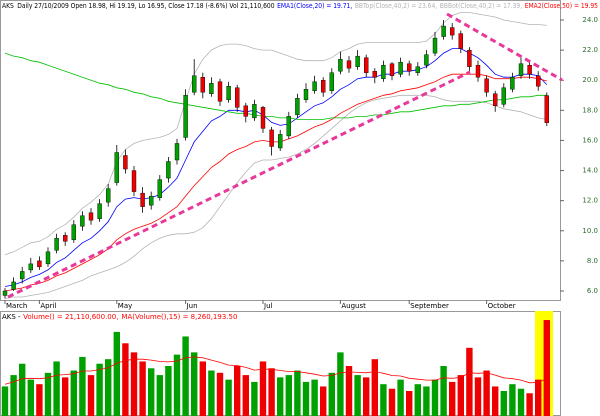  Describe the element at coordinates (590, 201) in the screenshot. I see `y-tick-label: 12.0` at that location.